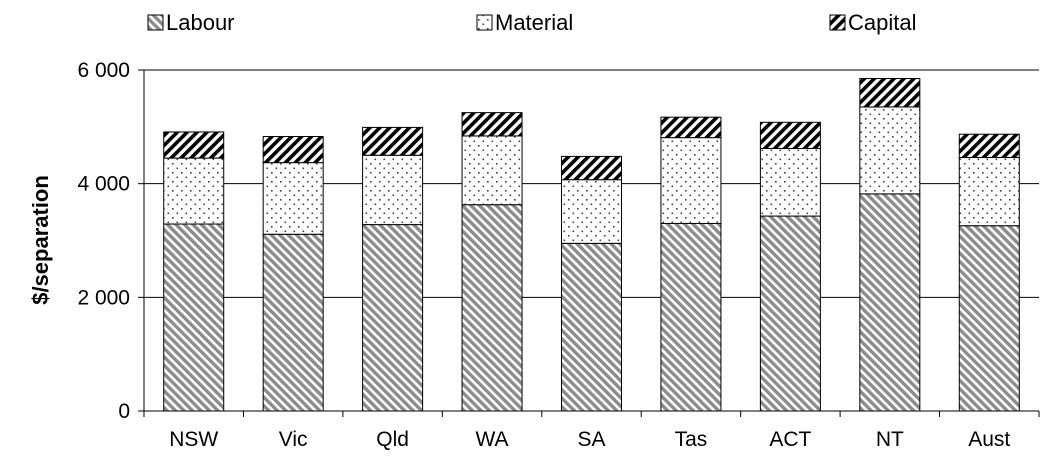  What do you see at coordinates (194, 145) in the screenshot?
I see `bar-capital-nsw` at bounding box center [194, 145].